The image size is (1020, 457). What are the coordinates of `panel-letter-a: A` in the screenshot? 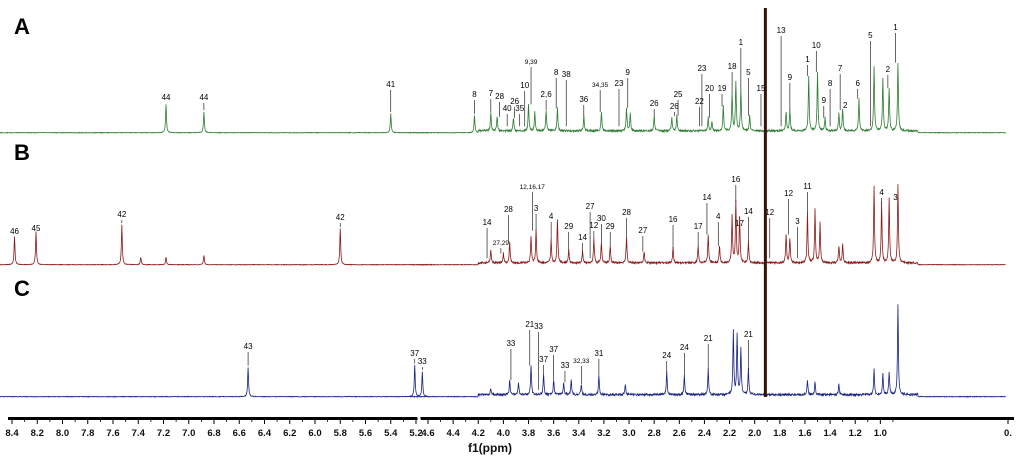 It's located at (22, 26).